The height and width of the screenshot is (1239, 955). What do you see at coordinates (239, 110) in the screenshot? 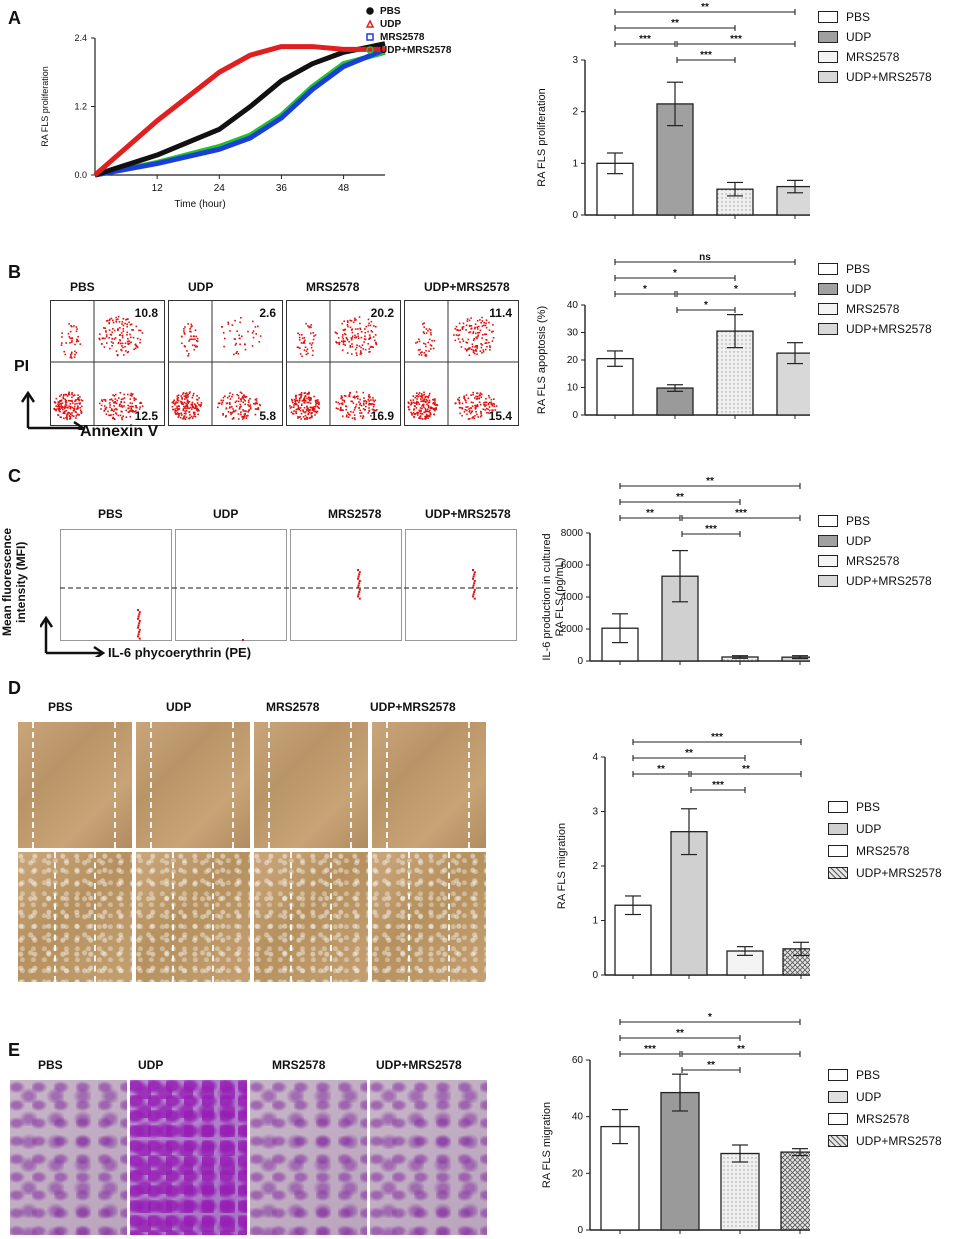
I see `series-line-udp` at bounding box center [239, 110].